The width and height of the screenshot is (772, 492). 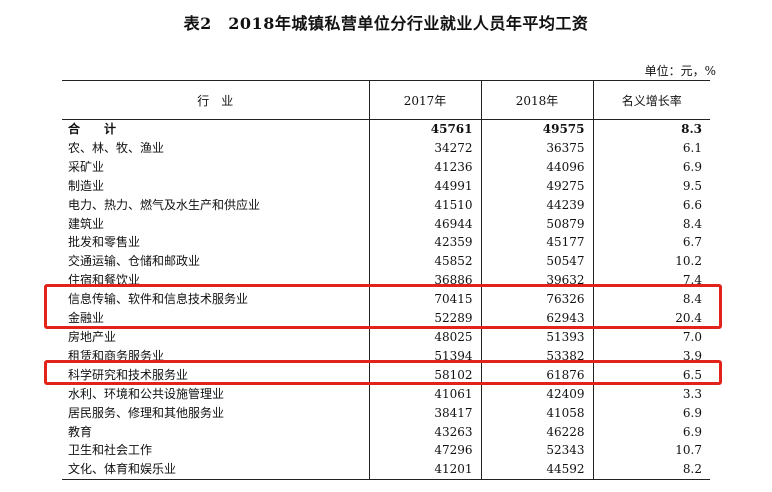 I want to click on value-2018-cell: 49575, so click(x=536, y=129).